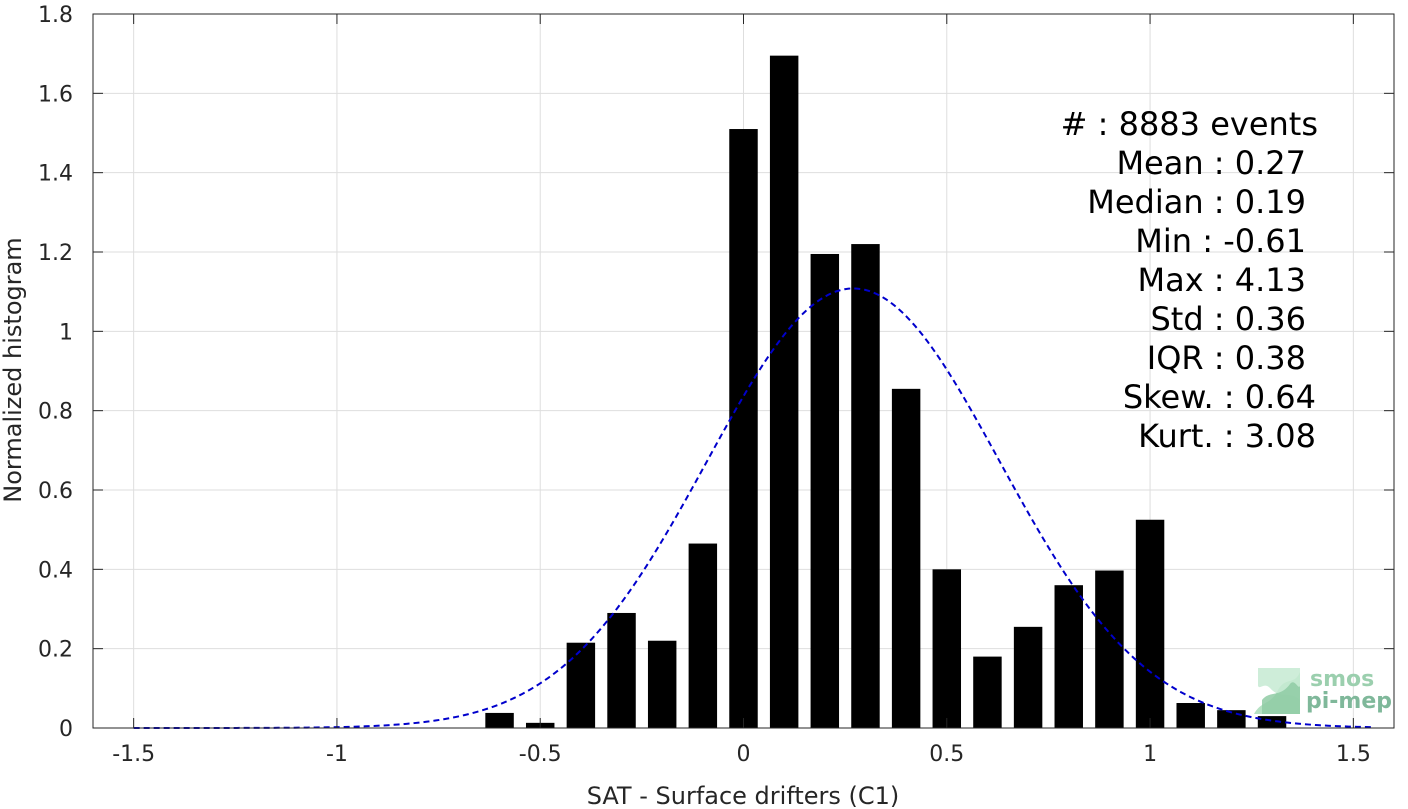  What do you see at coordinates (744, 754) in the screenshot?
I see `x-tick-label: 0` at bounding box center [744, 754].